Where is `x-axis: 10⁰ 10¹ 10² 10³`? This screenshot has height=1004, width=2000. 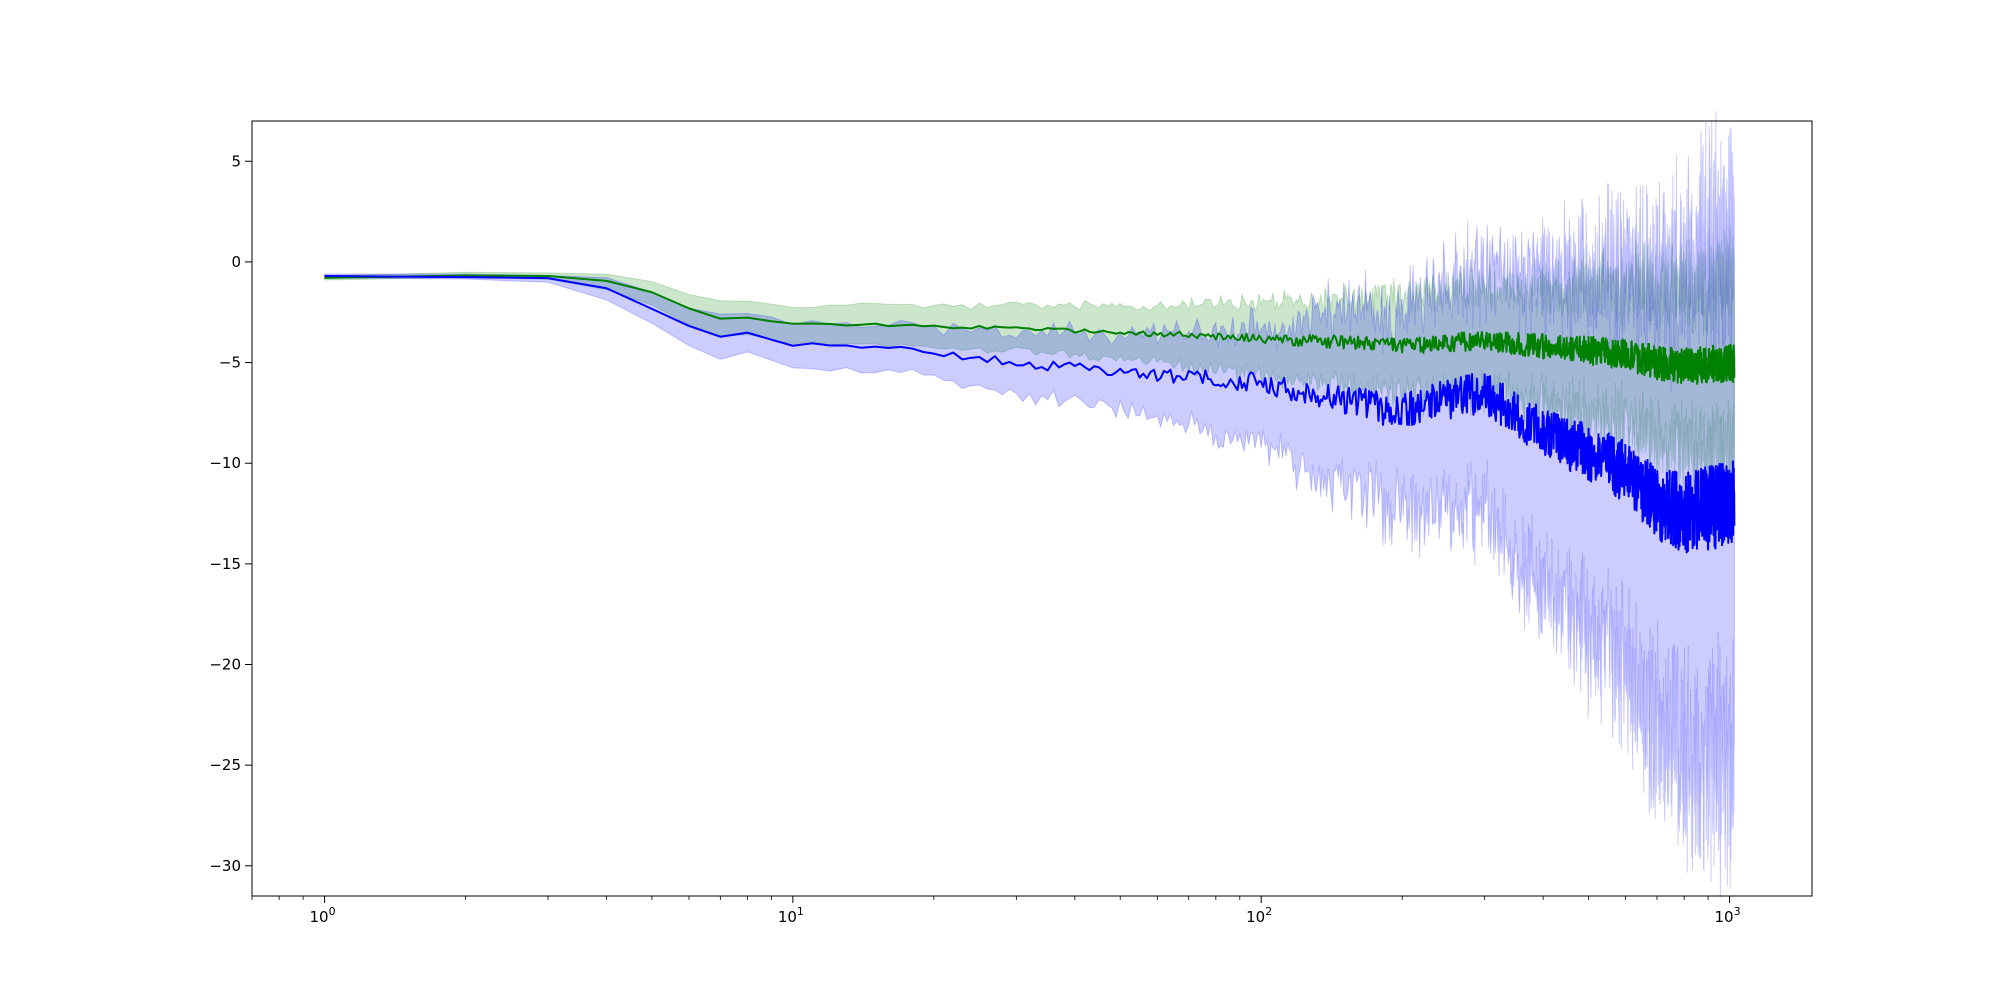 x-axis: 10⁰ 10¹ 10² 10³ is located at coordinates (996, 911).